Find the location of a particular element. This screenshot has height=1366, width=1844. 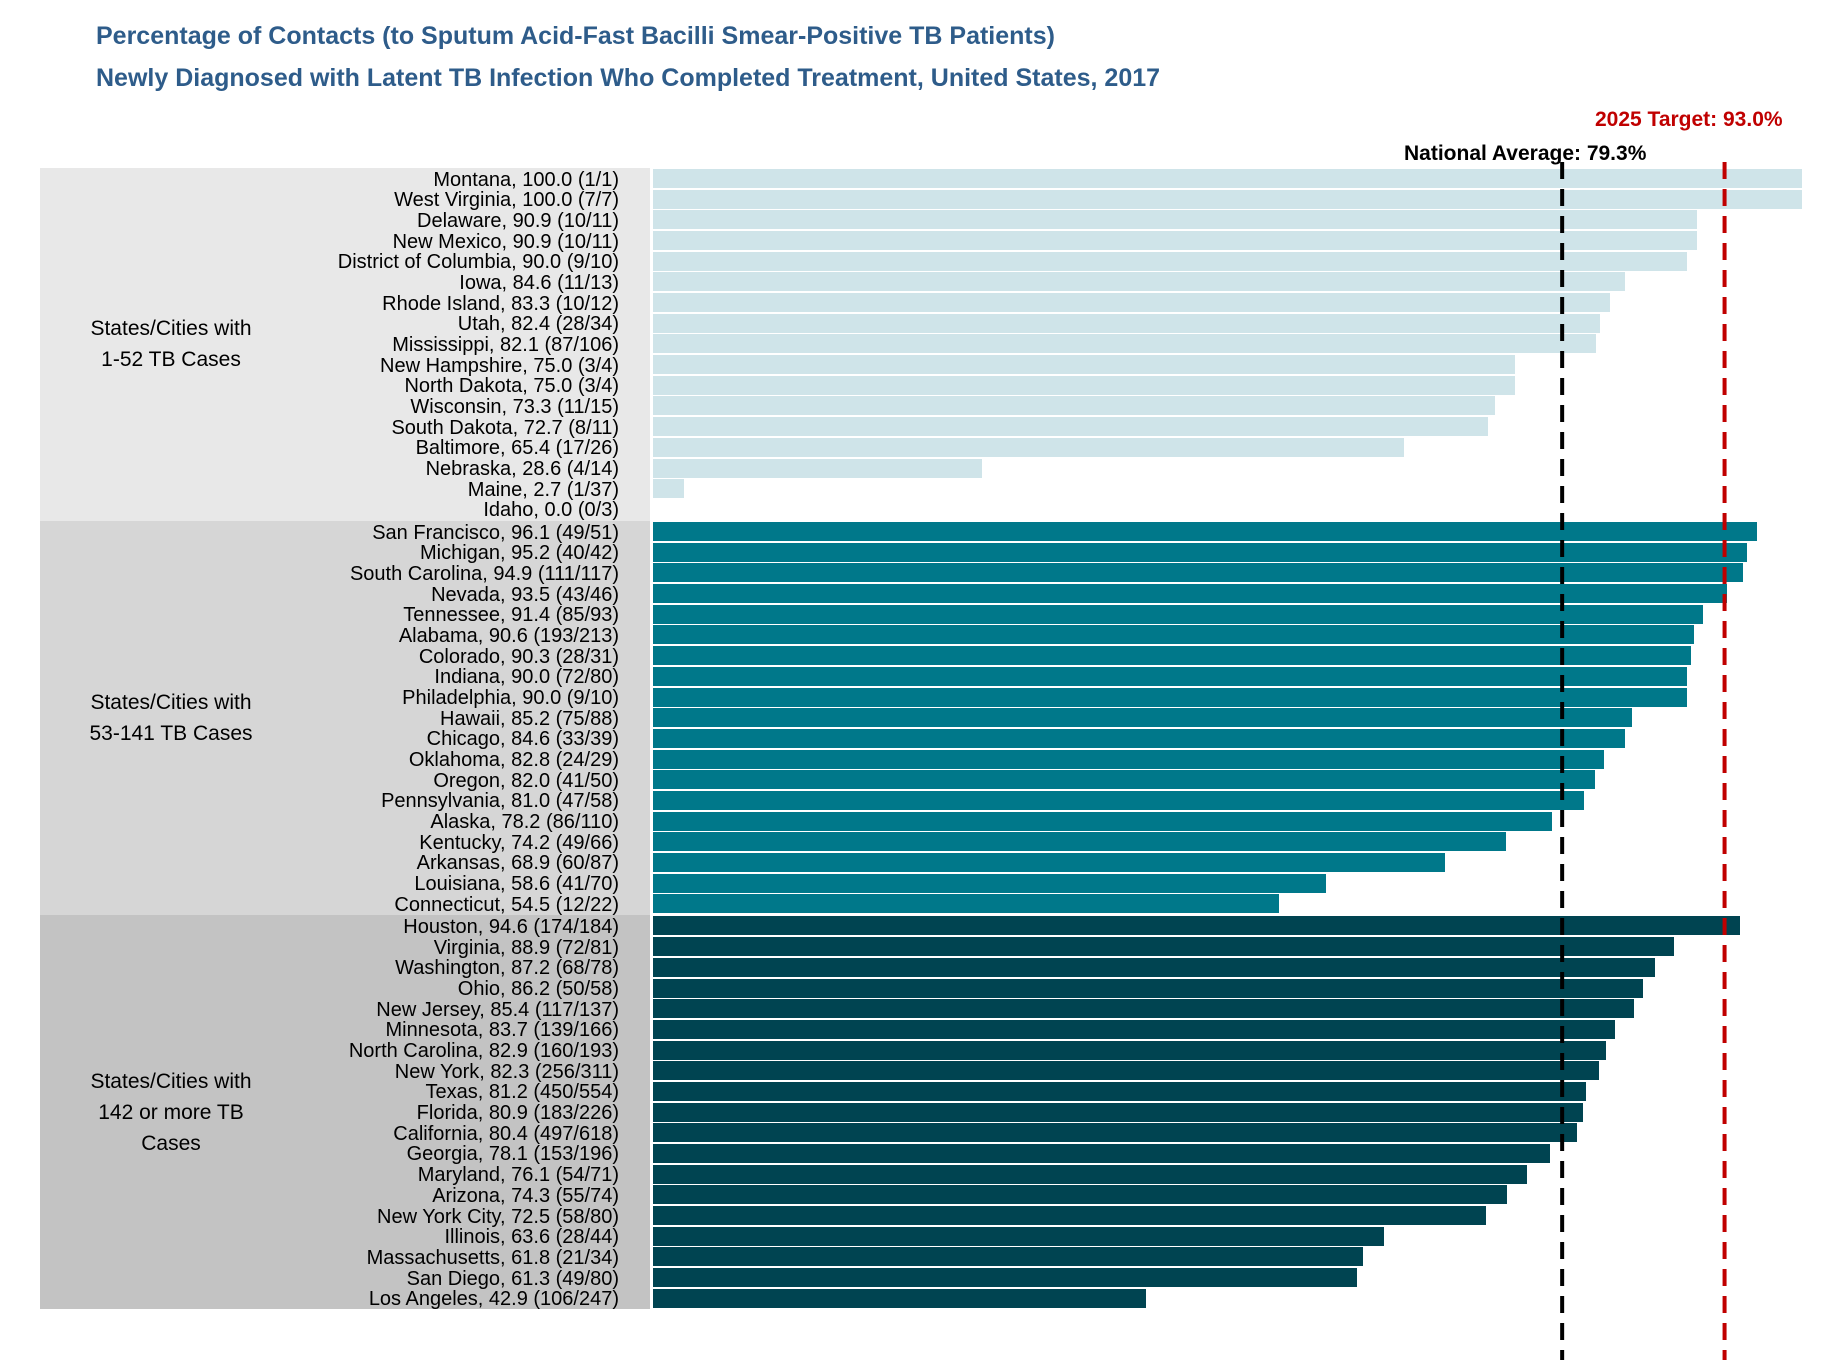

row-label: Oklahoma, 82.8 (24/29) is located at coordinates (513, 760).